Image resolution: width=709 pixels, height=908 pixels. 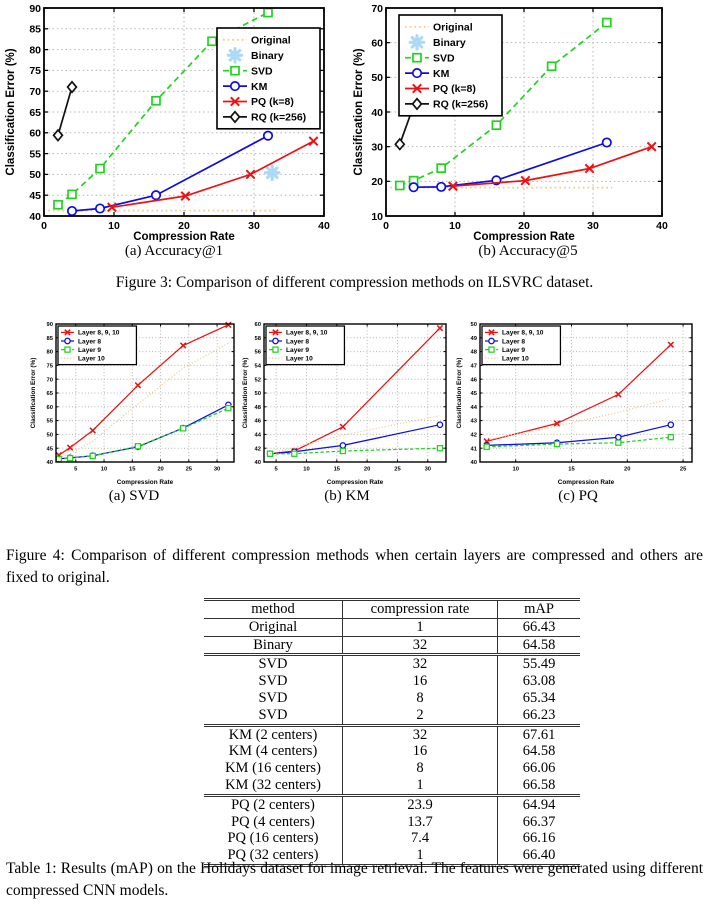 I want to click on chart-caption-layers-km: (b) KM, so click(x=347, y=496).